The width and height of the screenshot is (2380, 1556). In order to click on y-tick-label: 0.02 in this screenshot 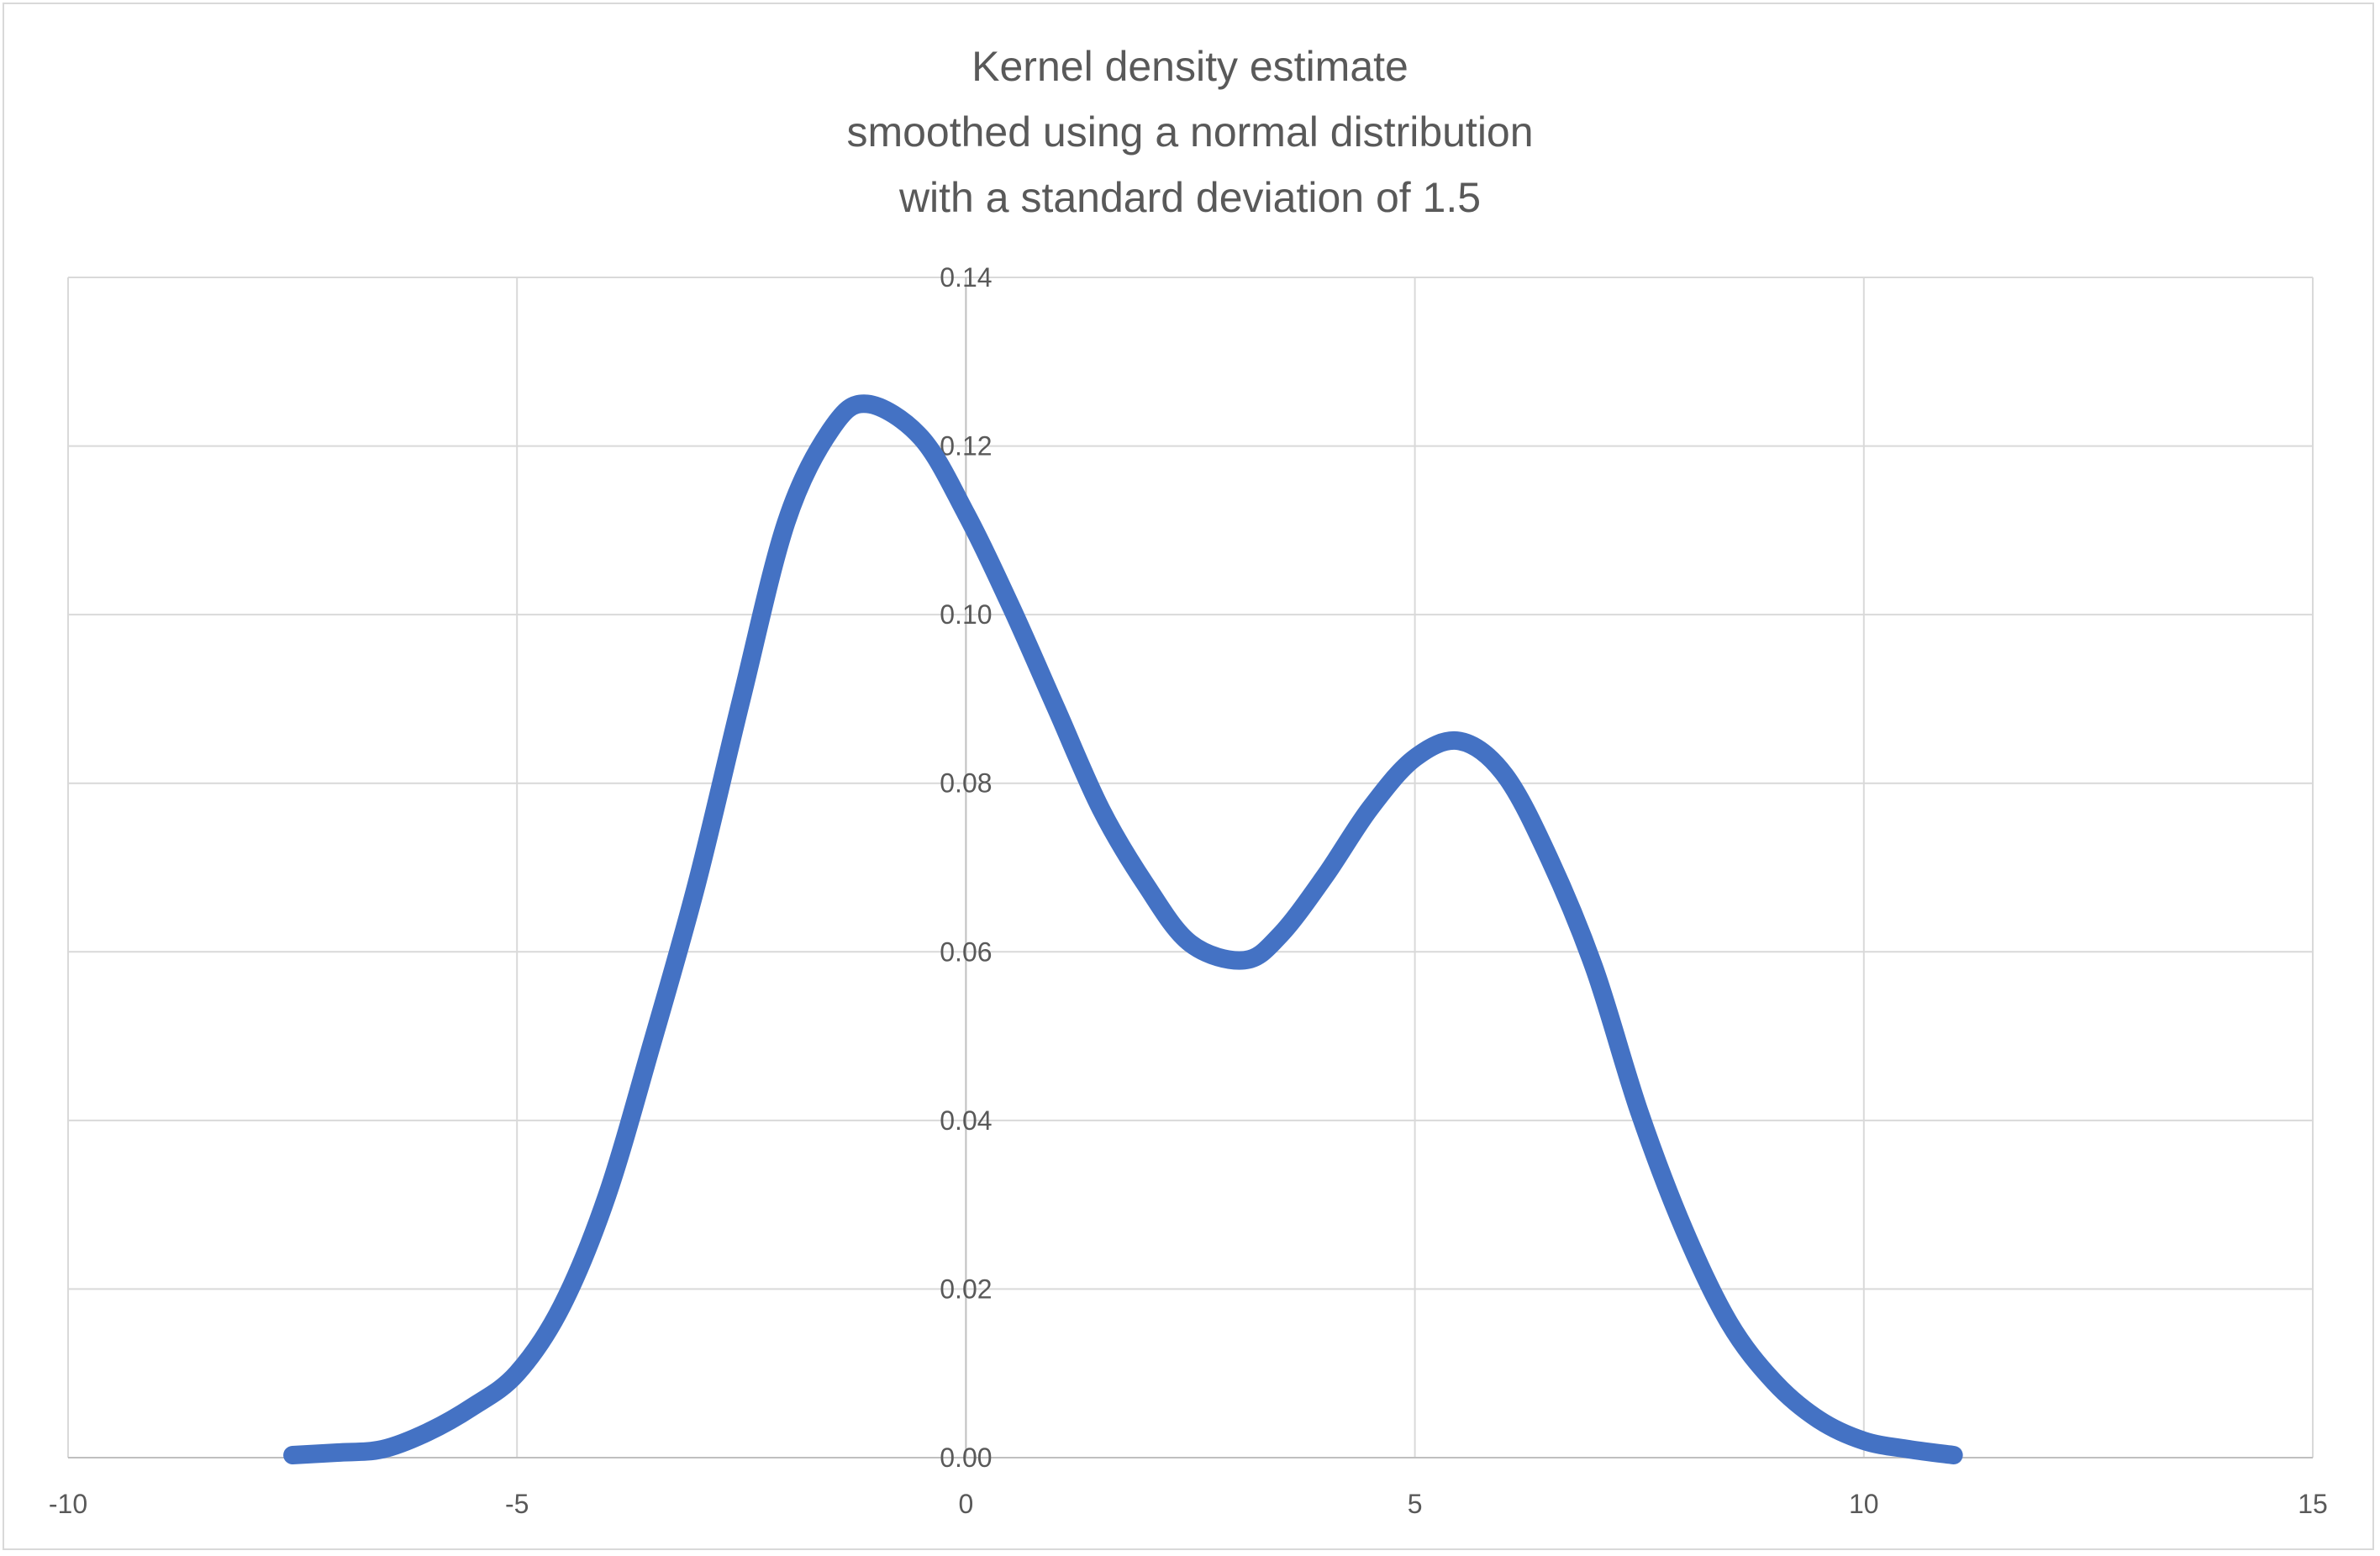, I will do `click(966, 1289)`.